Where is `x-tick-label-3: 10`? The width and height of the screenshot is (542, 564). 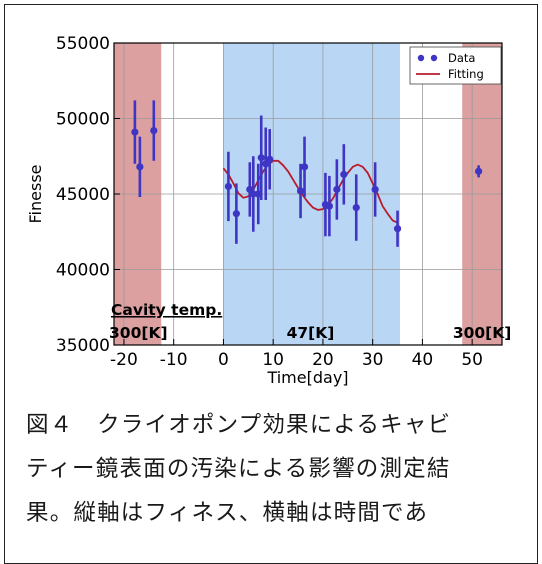 x-tick-label-3: 10 is located at coordinates (273, 360).